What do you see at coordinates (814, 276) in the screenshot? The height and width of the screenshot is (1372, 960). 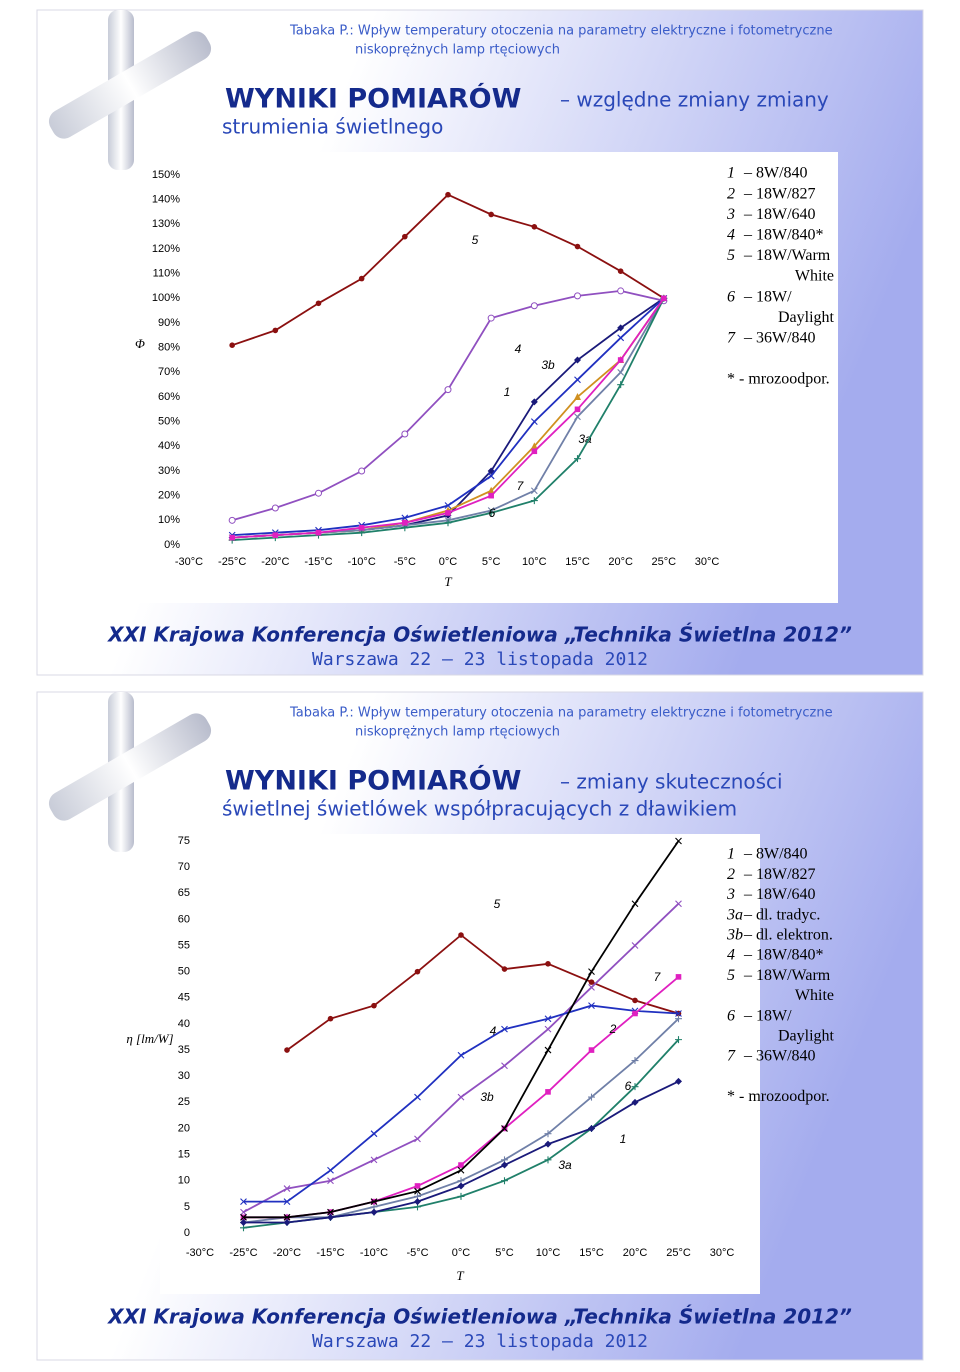 I see `legend-label: White` at bounding box center [814, 276].